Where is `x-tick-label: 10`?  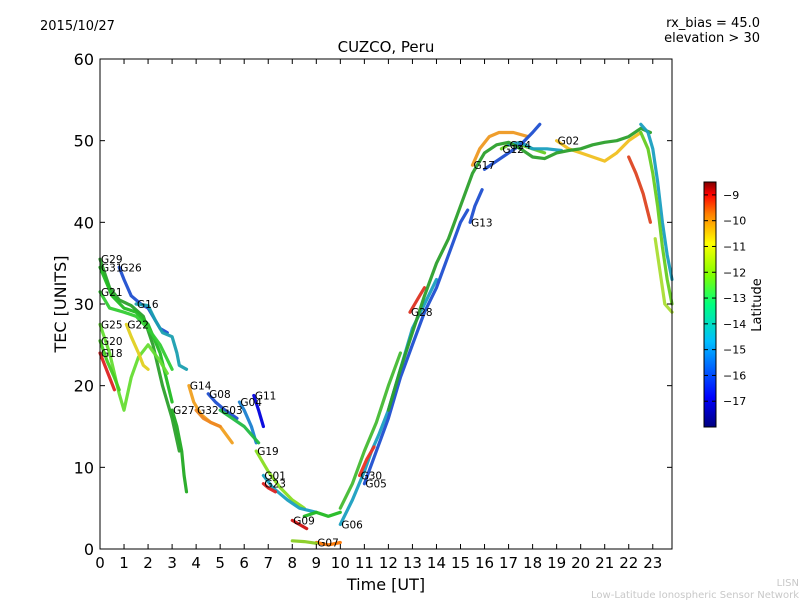
x-tick-label: 10 is located at coordinates (340, 563).